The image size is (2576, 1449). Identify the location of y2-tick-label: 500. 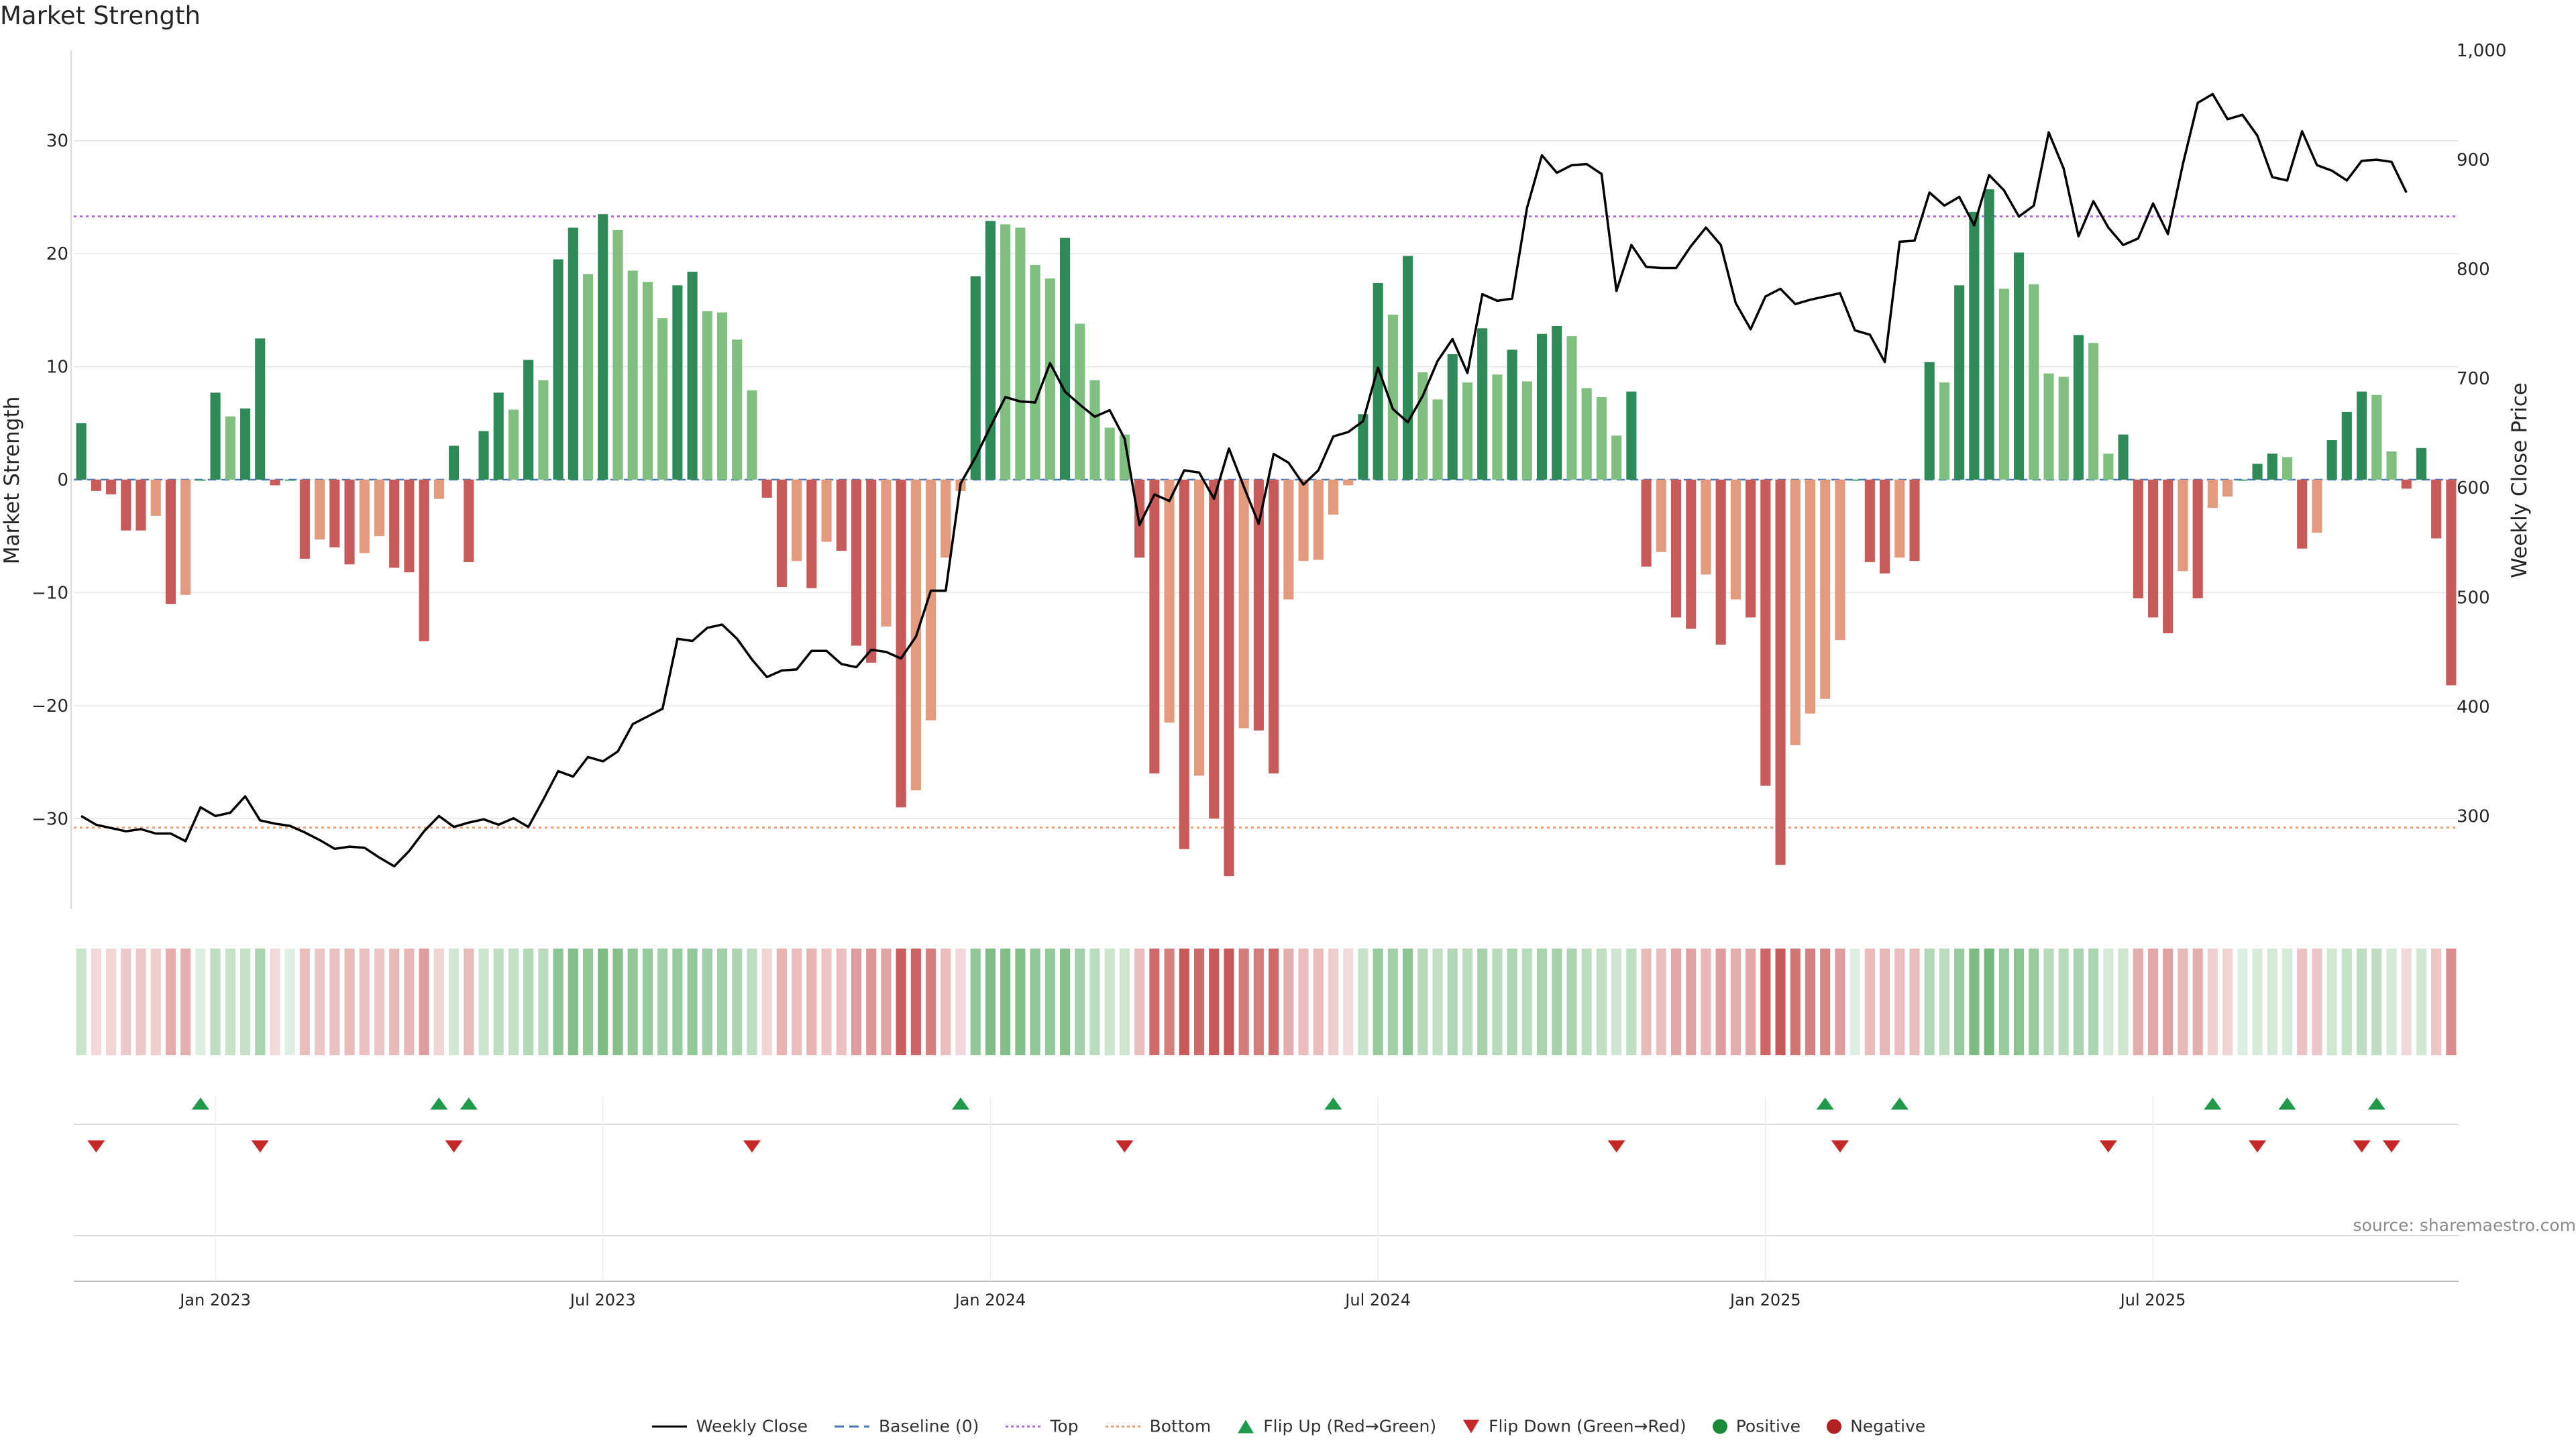
(2473, 598).